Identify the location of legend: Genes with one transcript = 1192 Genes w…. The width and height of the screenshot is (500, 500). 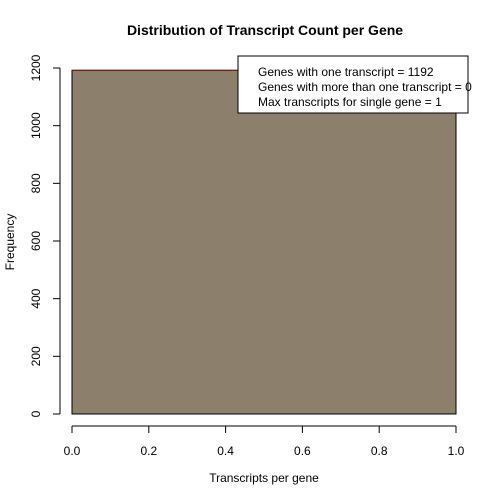
(354, 84).